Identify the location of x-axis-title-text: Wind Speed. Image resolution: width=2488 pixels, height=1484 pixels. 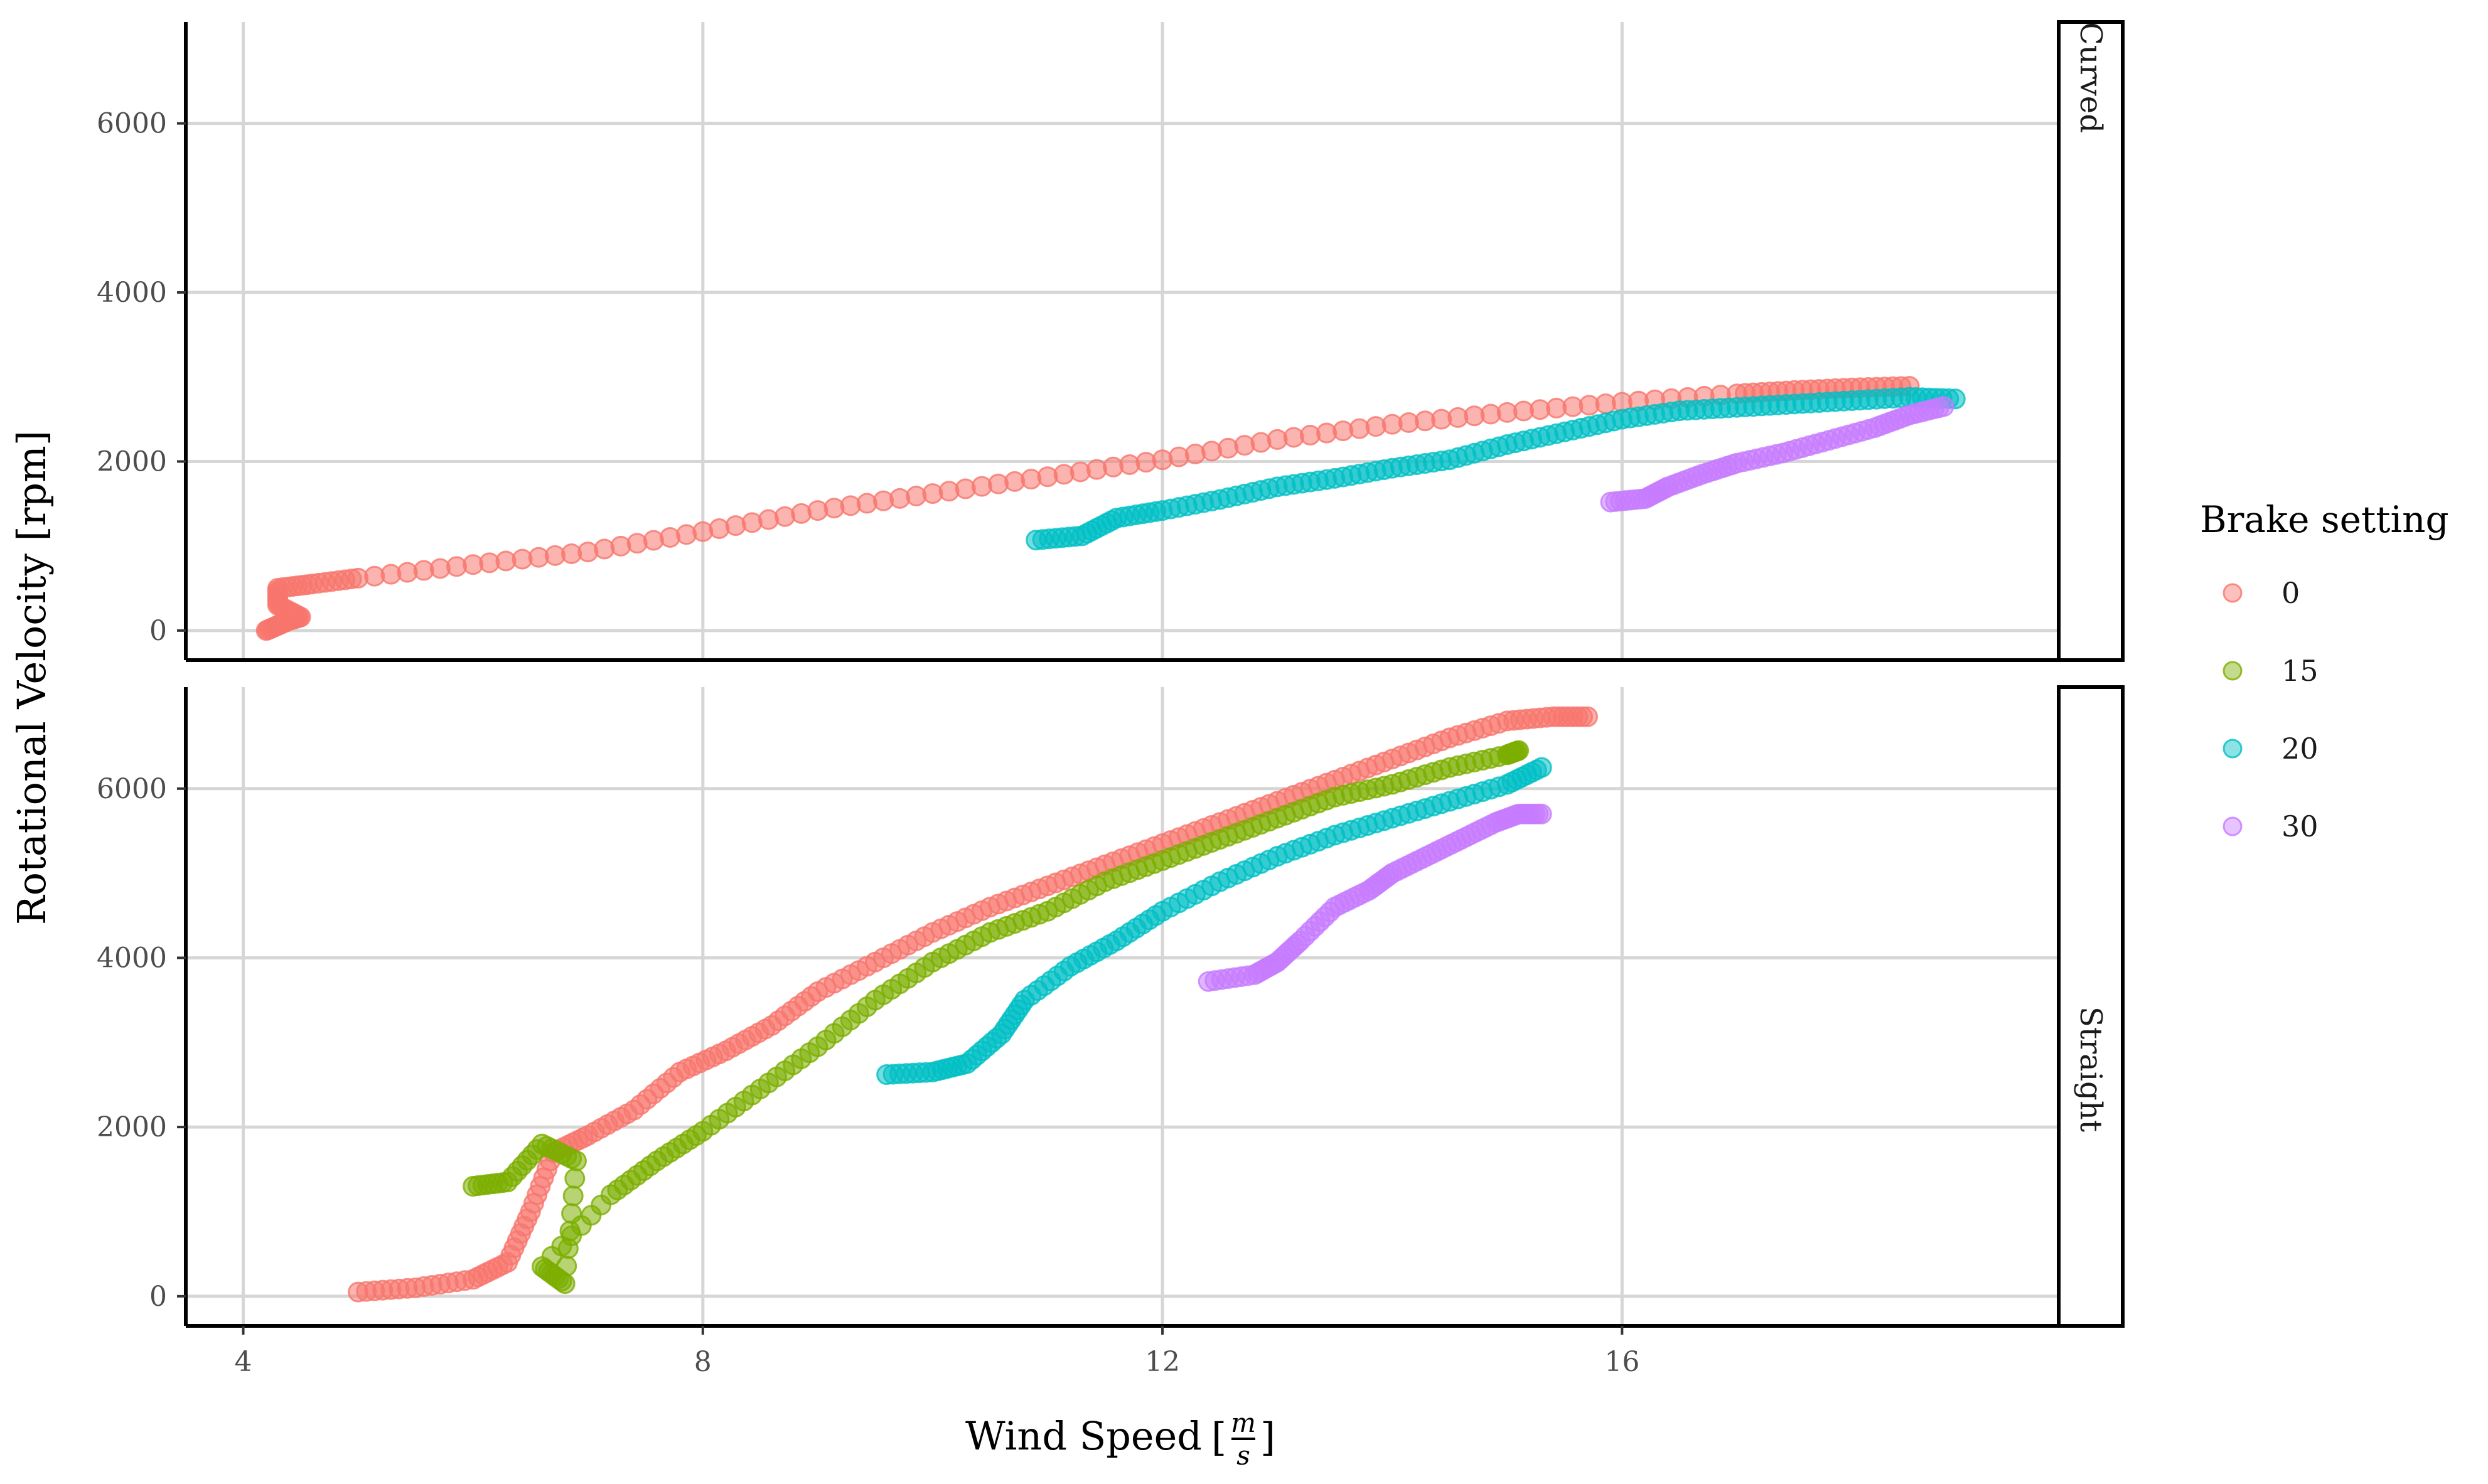
(1083, 1436).